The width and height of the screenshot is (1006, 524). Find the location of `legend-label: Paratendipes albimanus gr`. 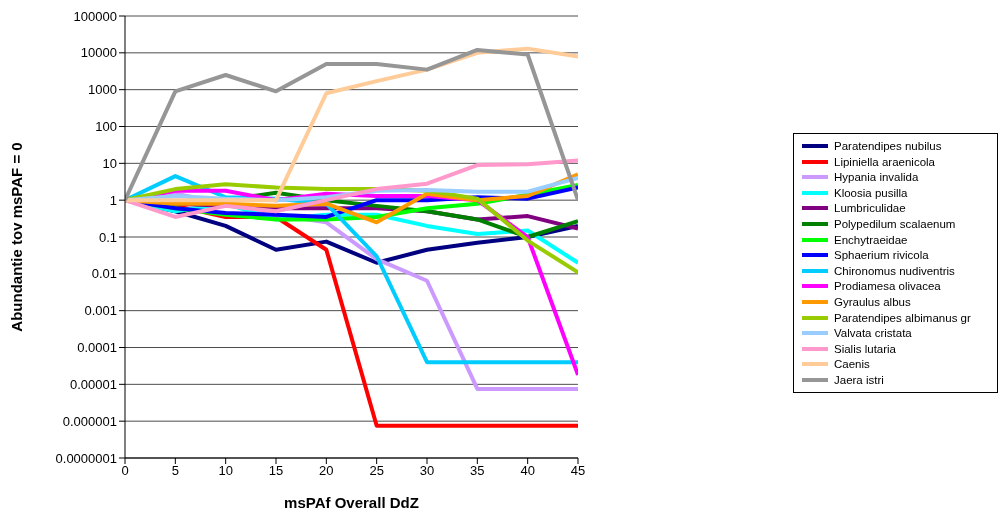

legend-label: Paratendipes albimanus gr is located at coordinates (902, 317).